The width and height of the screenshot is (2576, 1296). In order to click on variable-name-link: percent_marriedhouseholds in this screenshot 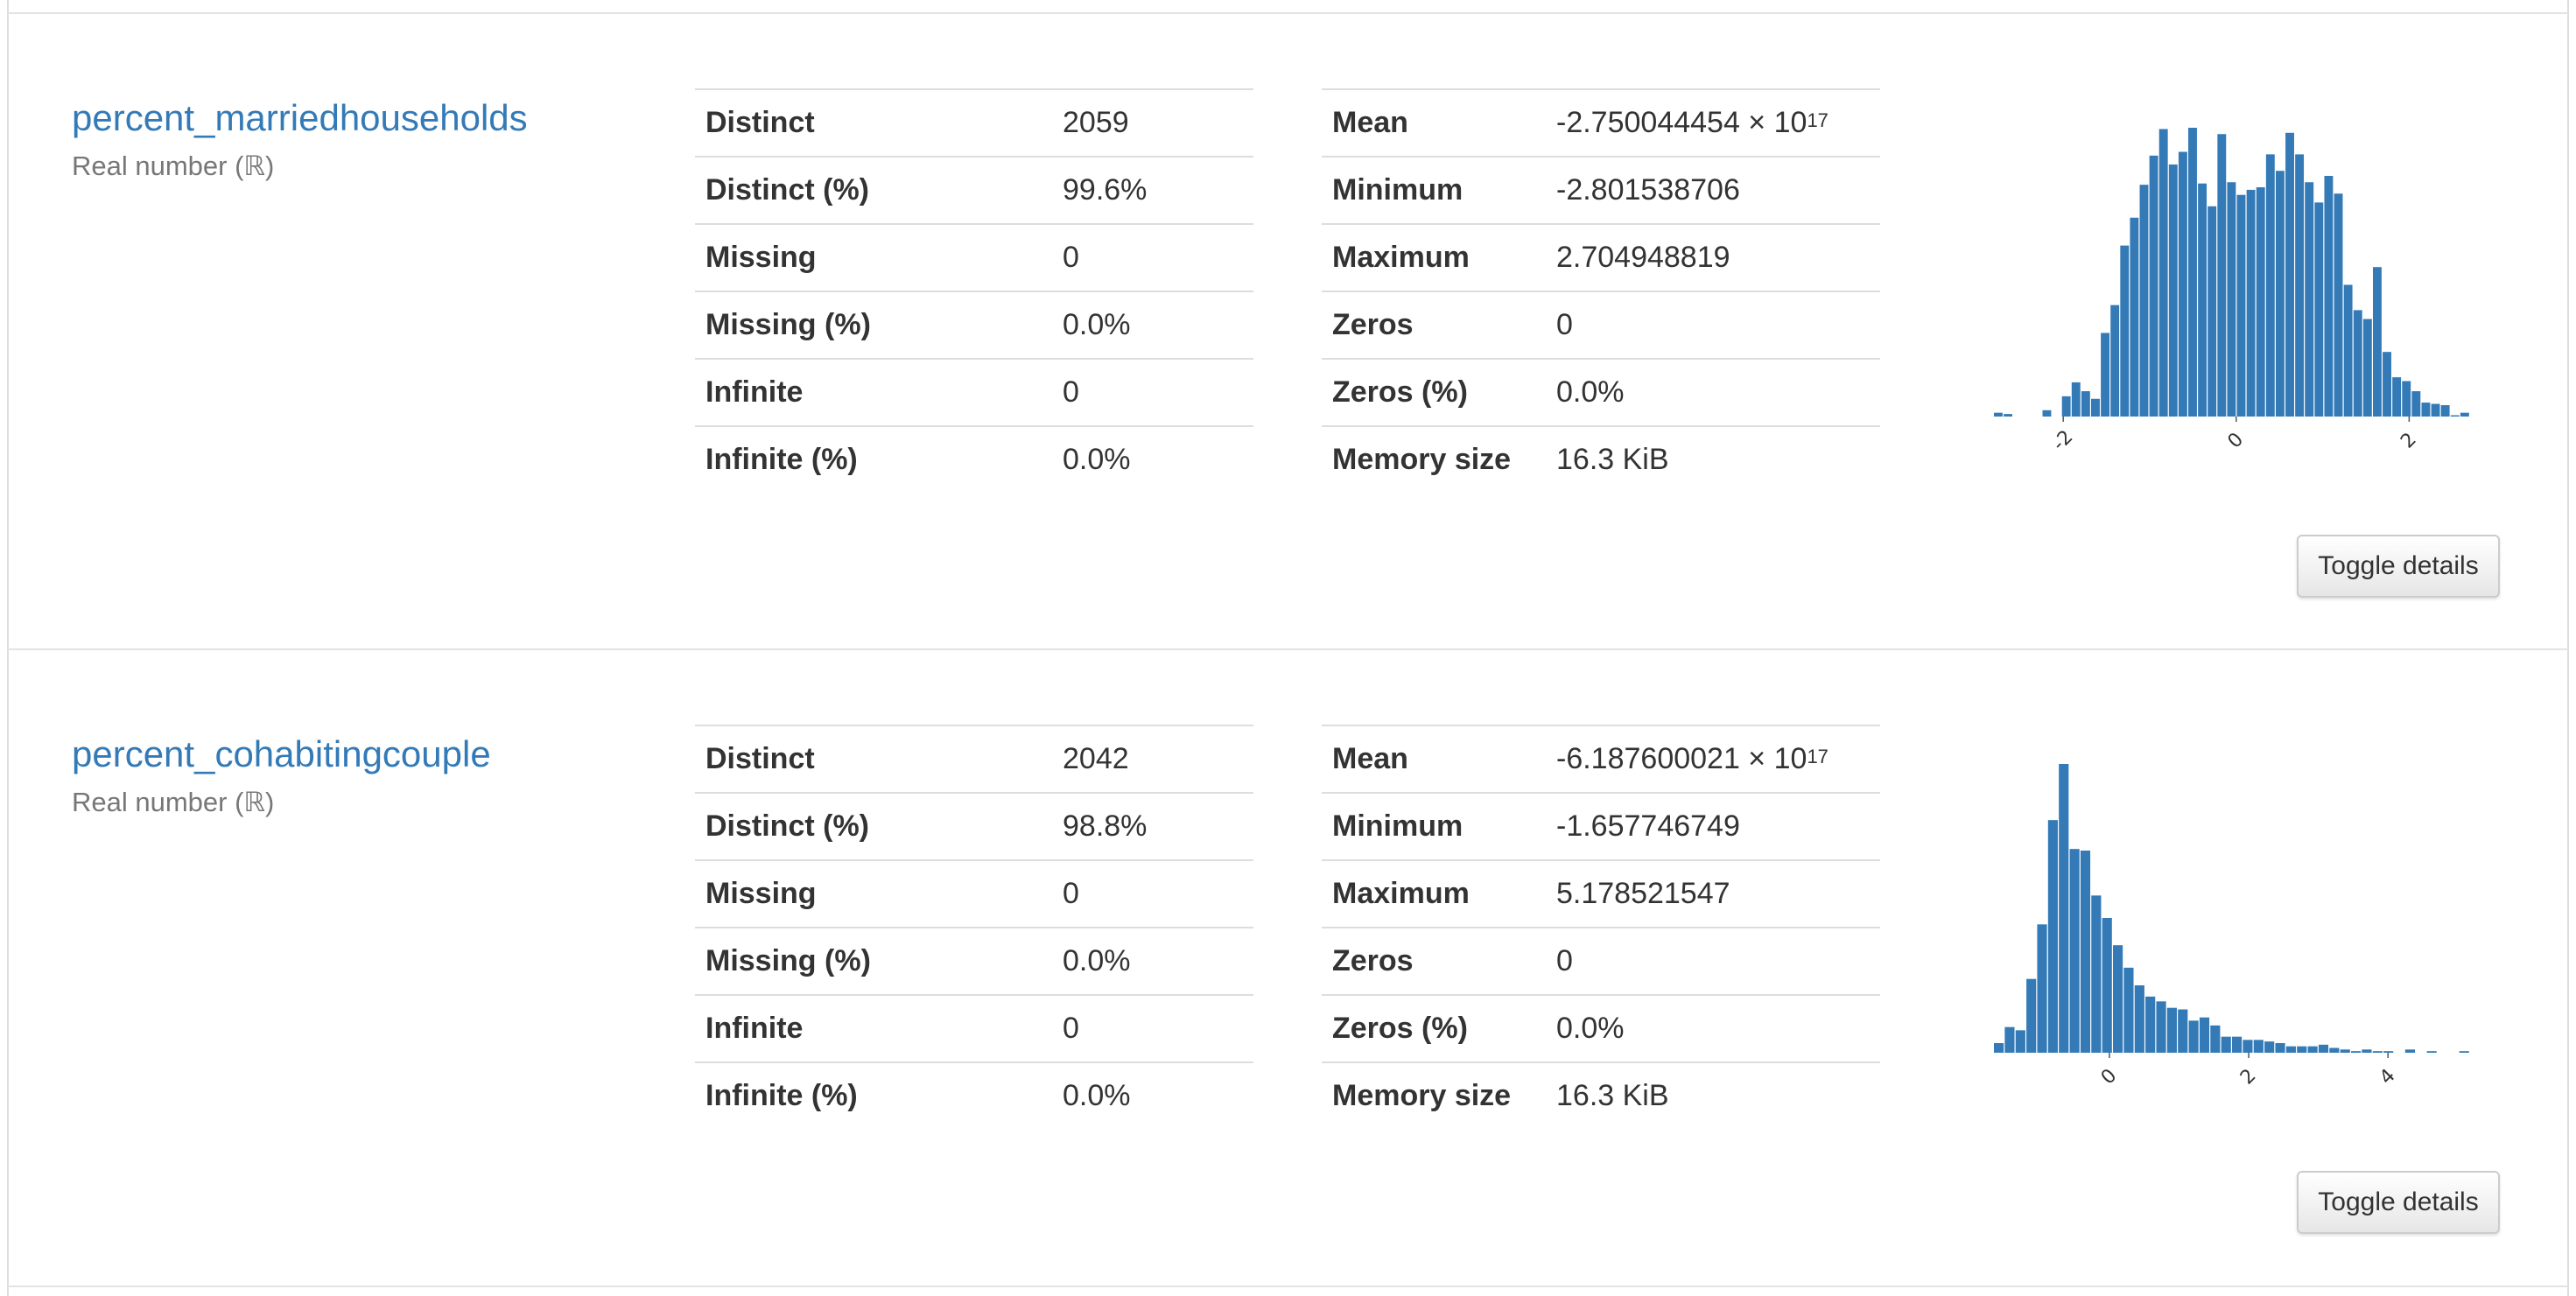, I will do `click(300, 117)`.